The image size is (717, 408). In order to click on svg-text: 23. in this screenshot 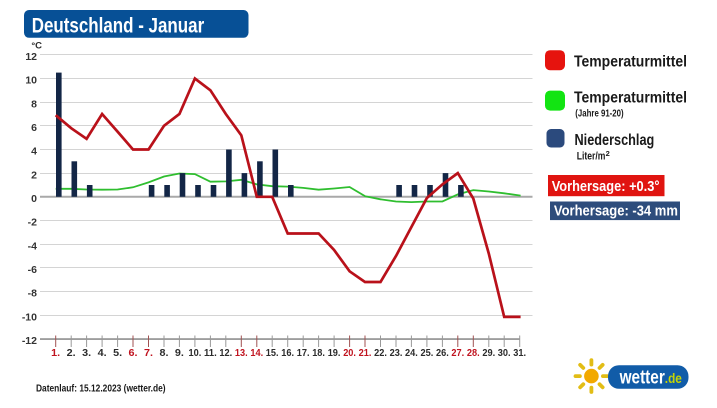, I will do `click(396, 353)`.